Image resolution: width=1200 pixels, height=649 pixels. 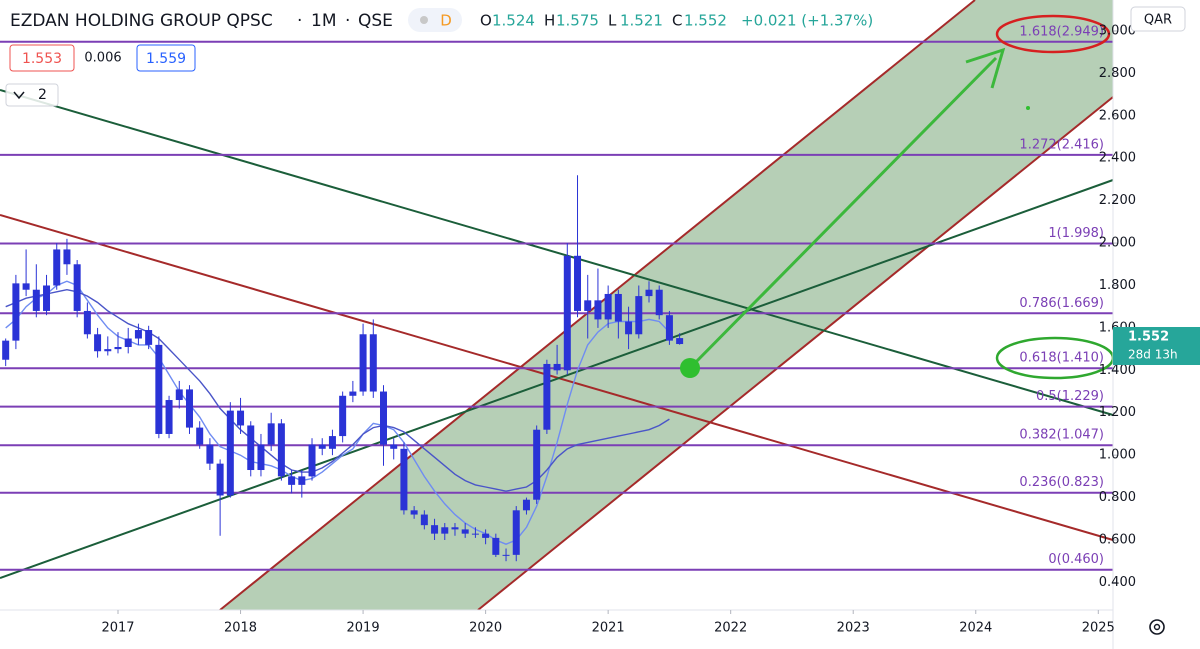 What do you see at coordinates (730, 628) in the screenshot?
I see `x-tick-label: 2022` at bounding box center [730, 628].